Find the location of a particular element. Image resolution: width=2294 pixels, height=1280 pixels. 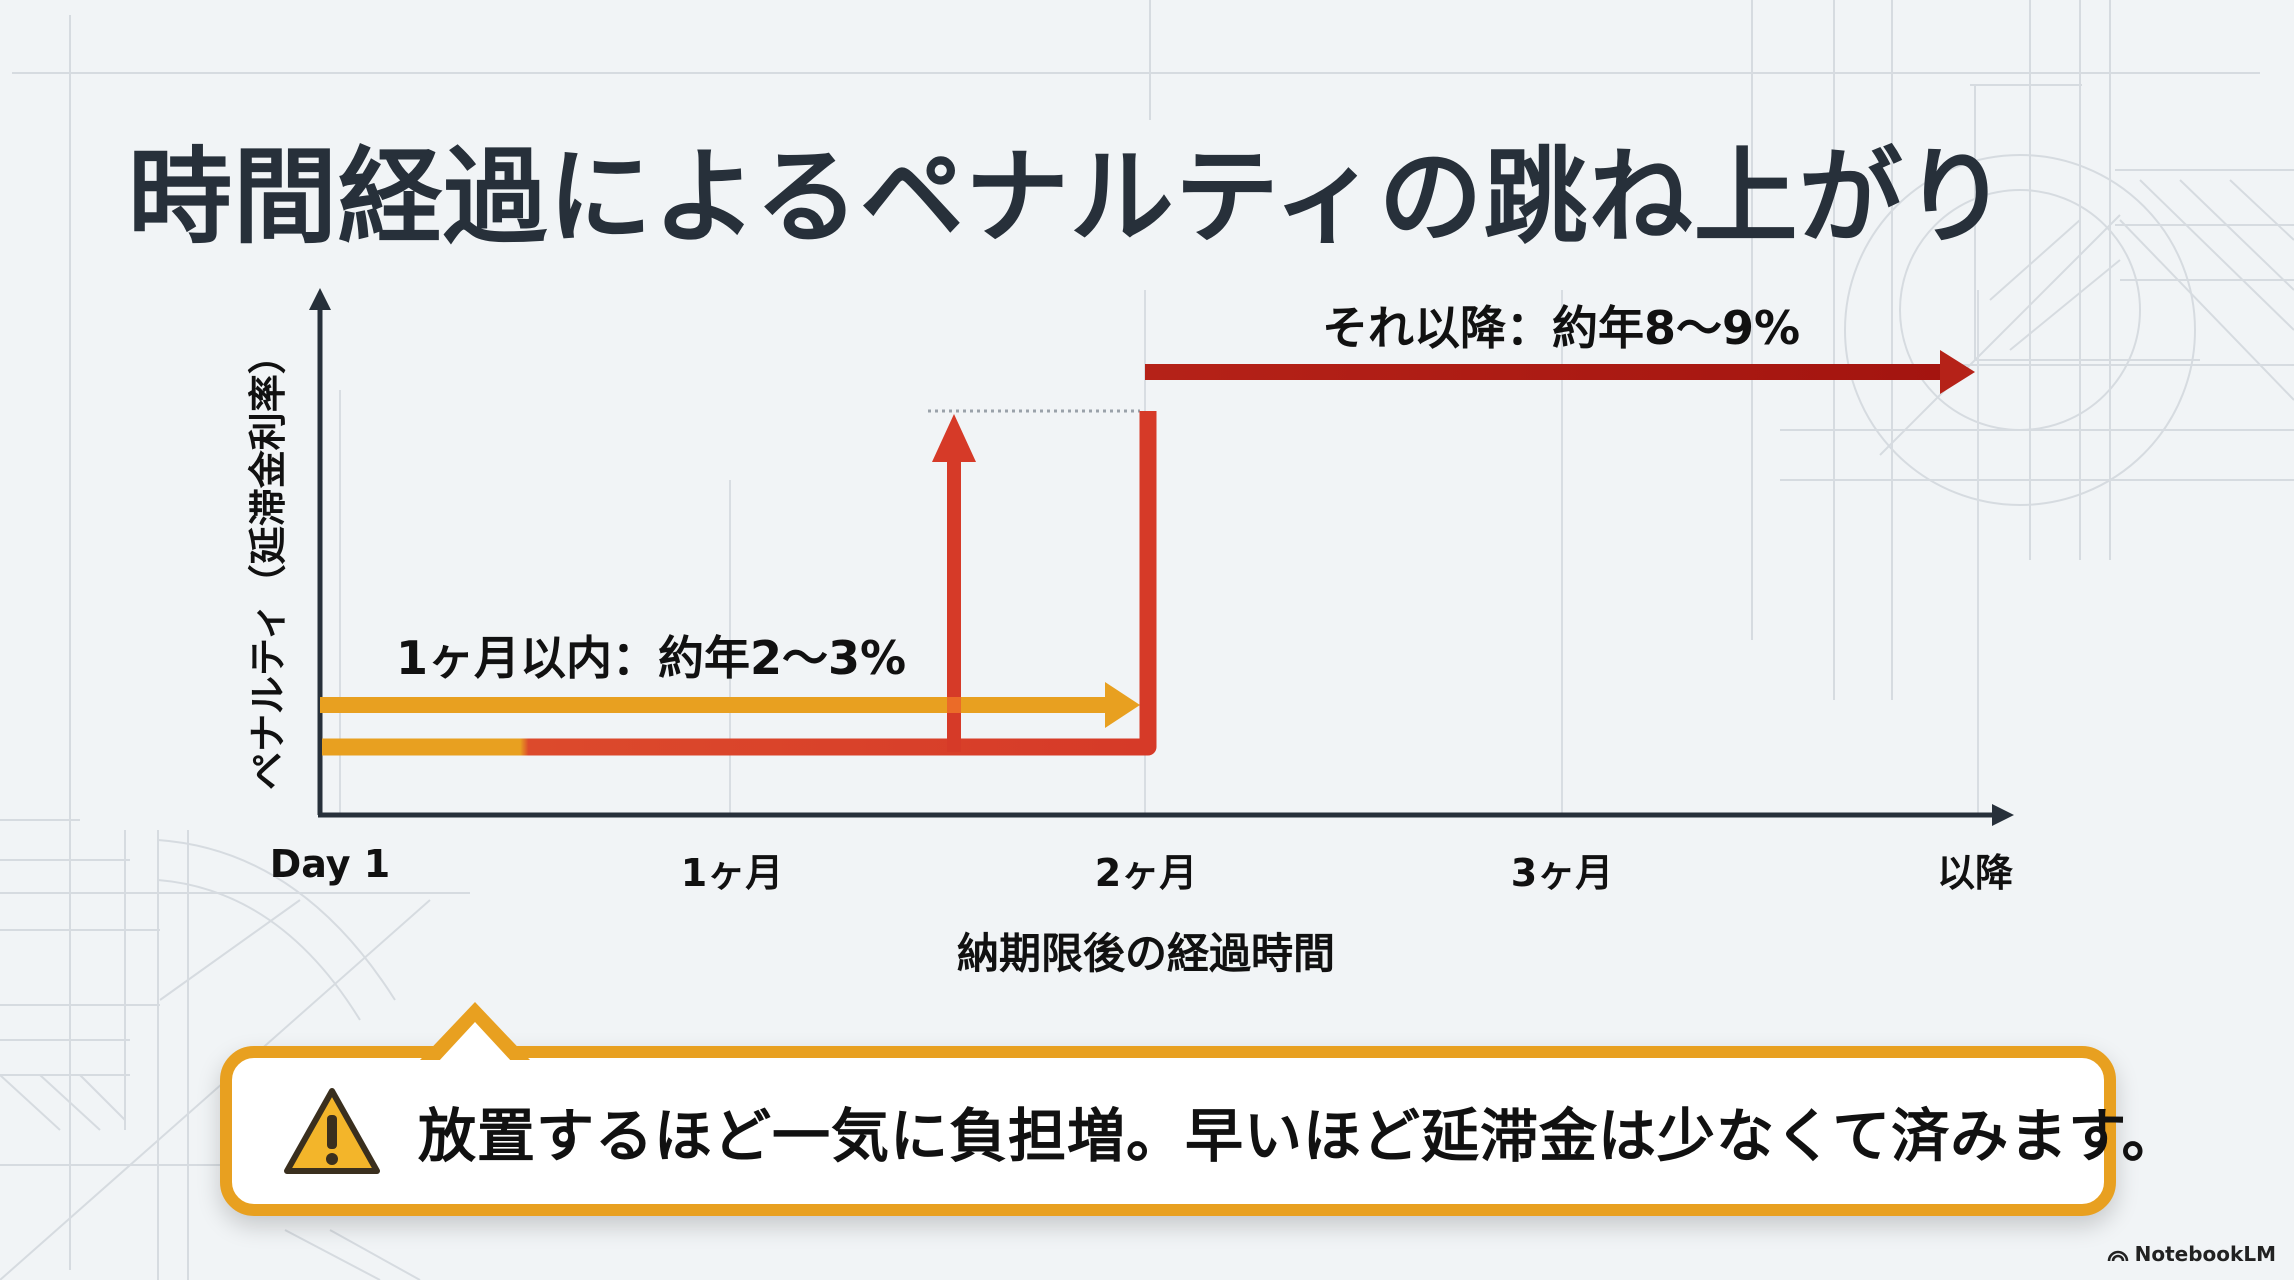

y-axis-label: ペナルティ（延滞金利率） is located at coordinates (268, 563).